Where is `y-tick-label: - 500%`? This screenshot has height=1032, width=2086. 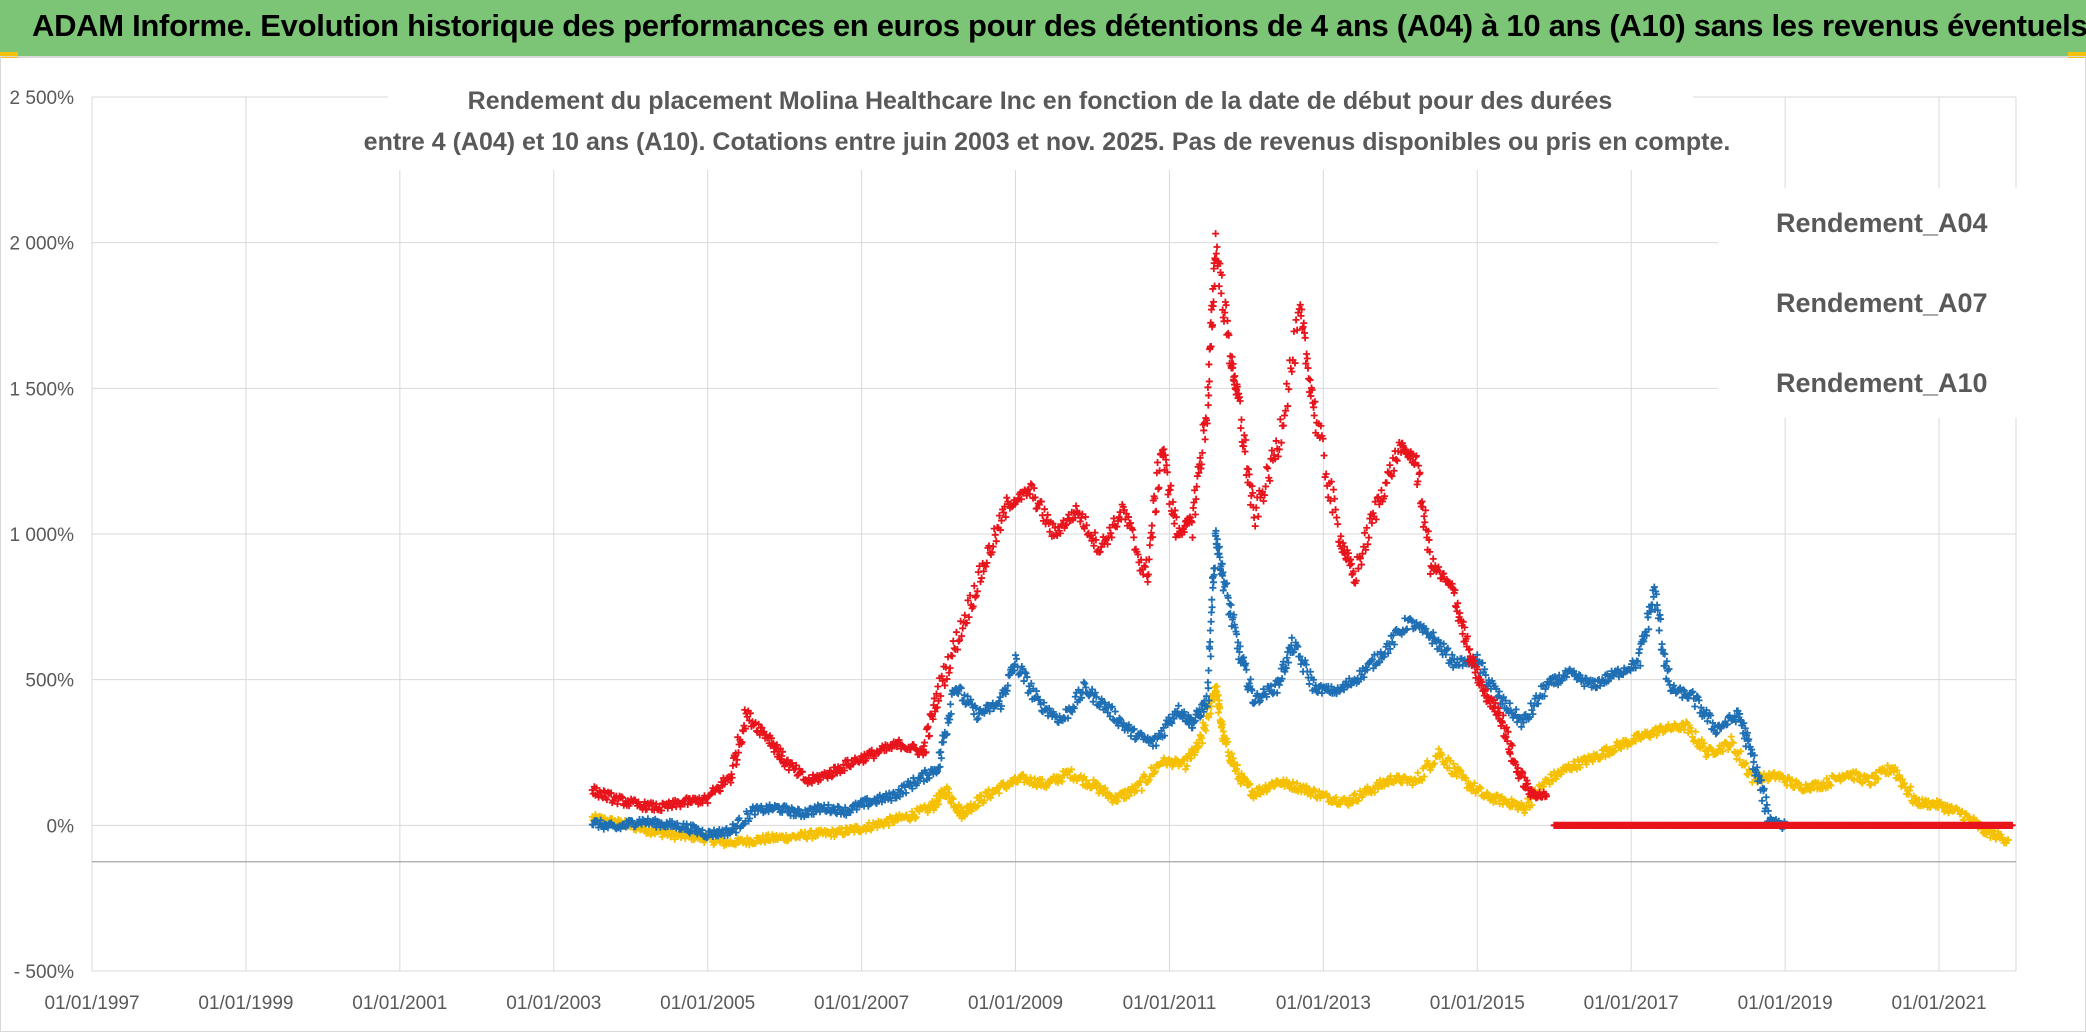
y-tick-label: - 500% is located at coordinates (44, 972).